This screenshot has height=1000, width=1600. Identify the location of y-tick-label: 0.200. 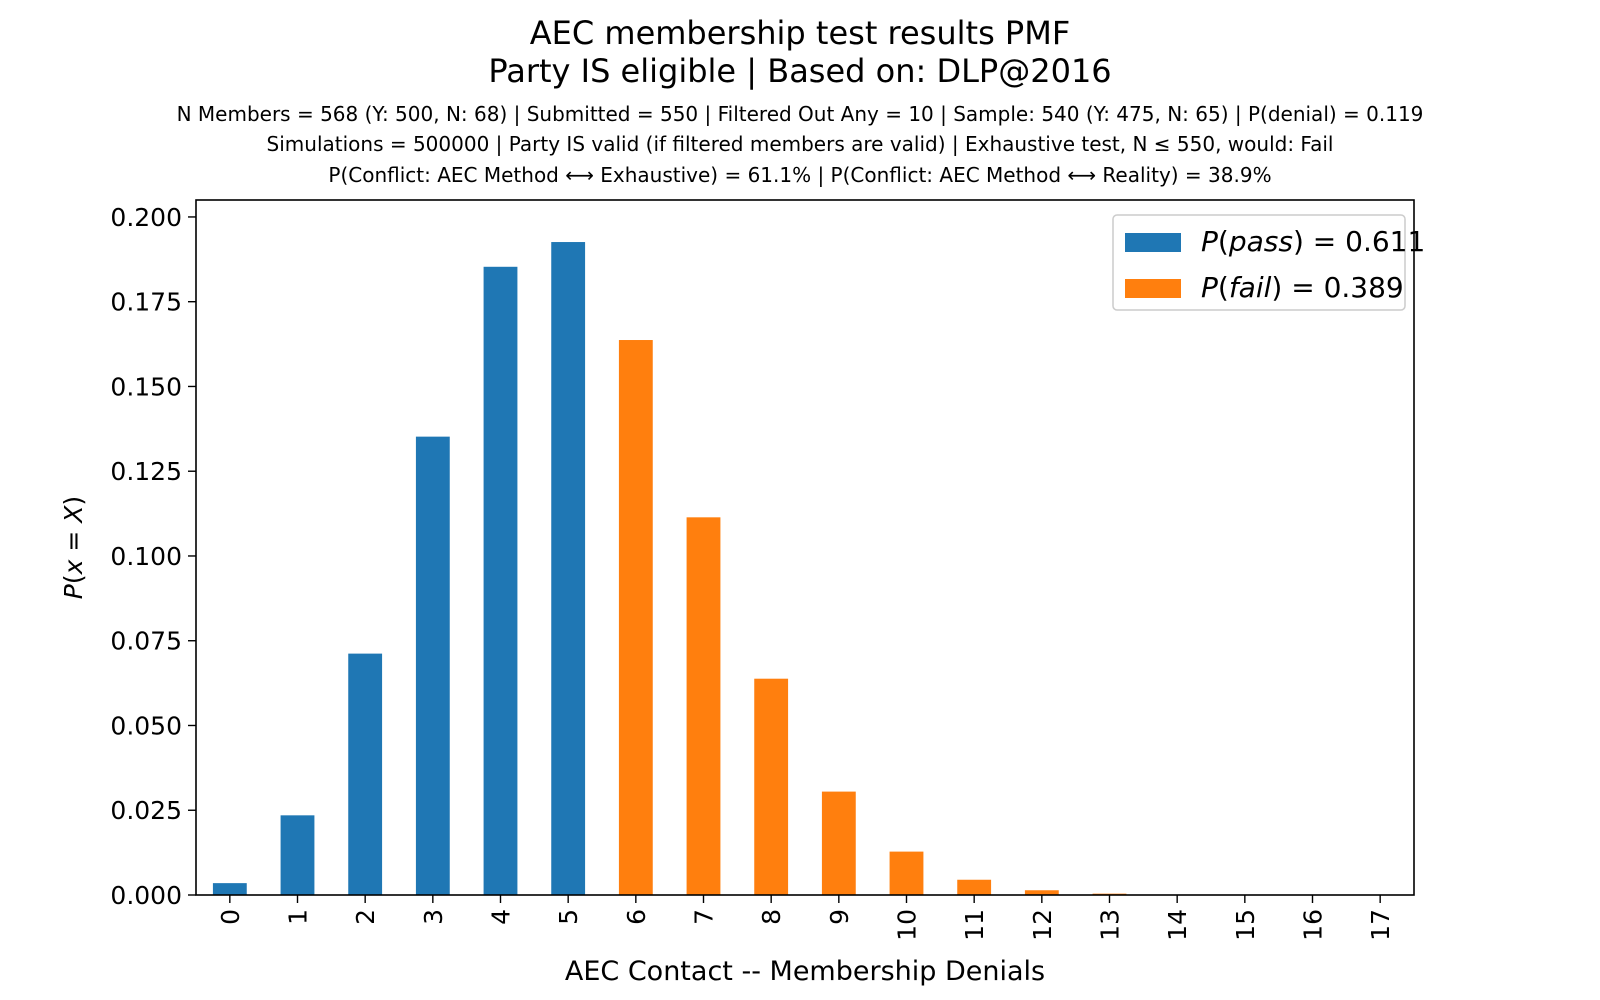
(146, 217).